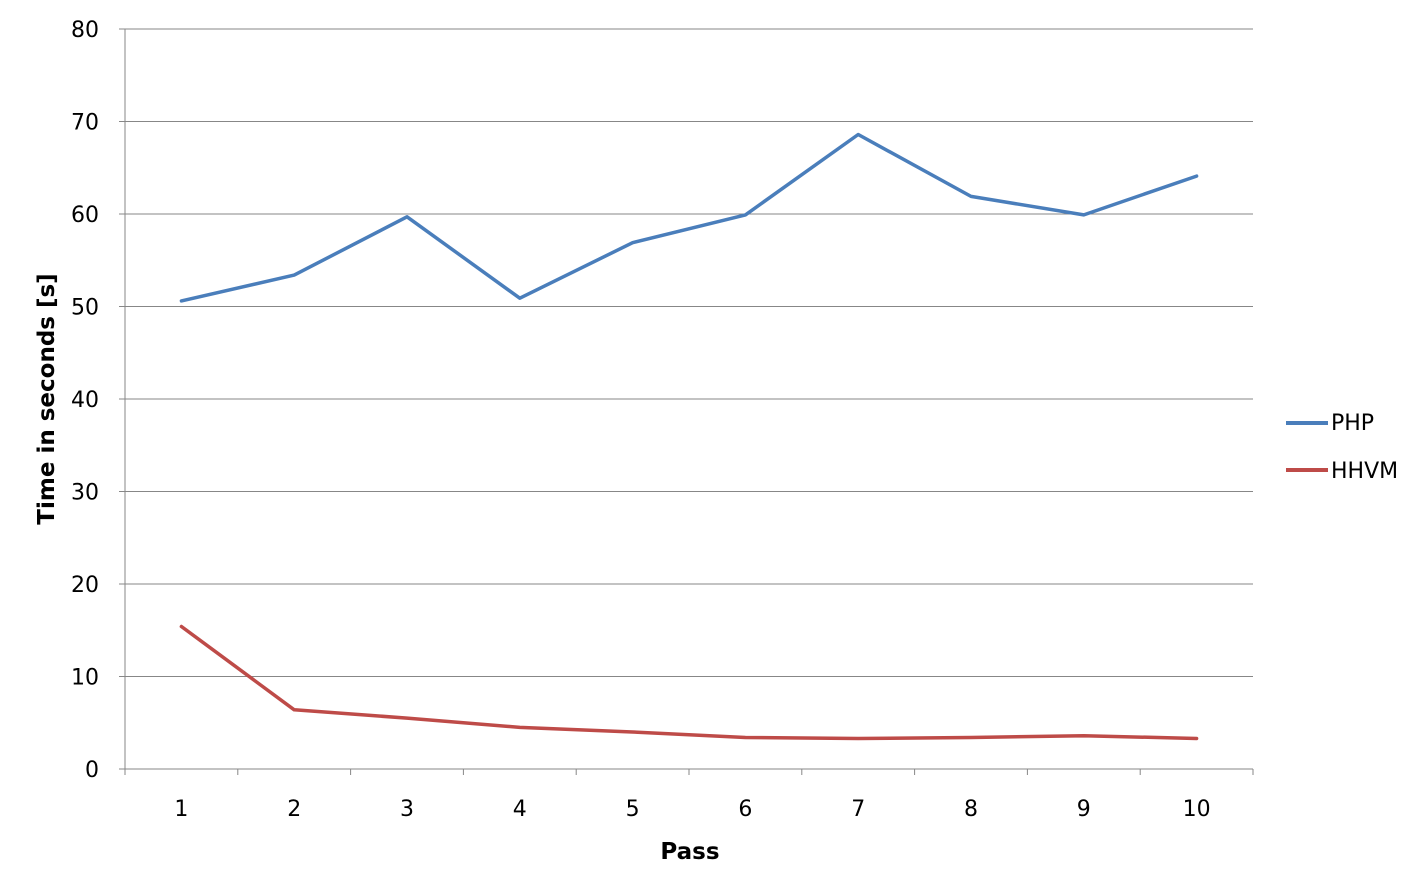 This screenshot has width=1426, height=894. What do you see at coordinates (47, 398) in the screenshot?
I see `y-axis-title: Time in seconds [s]` at bounding box center [47, 398].